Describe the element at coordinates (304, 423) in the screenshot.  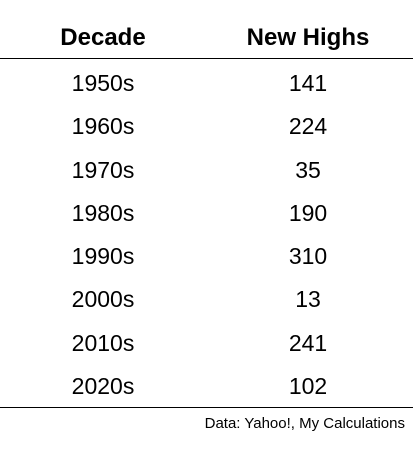
I see `source-note: Data: Yahoo!, My Calculations` at that location.